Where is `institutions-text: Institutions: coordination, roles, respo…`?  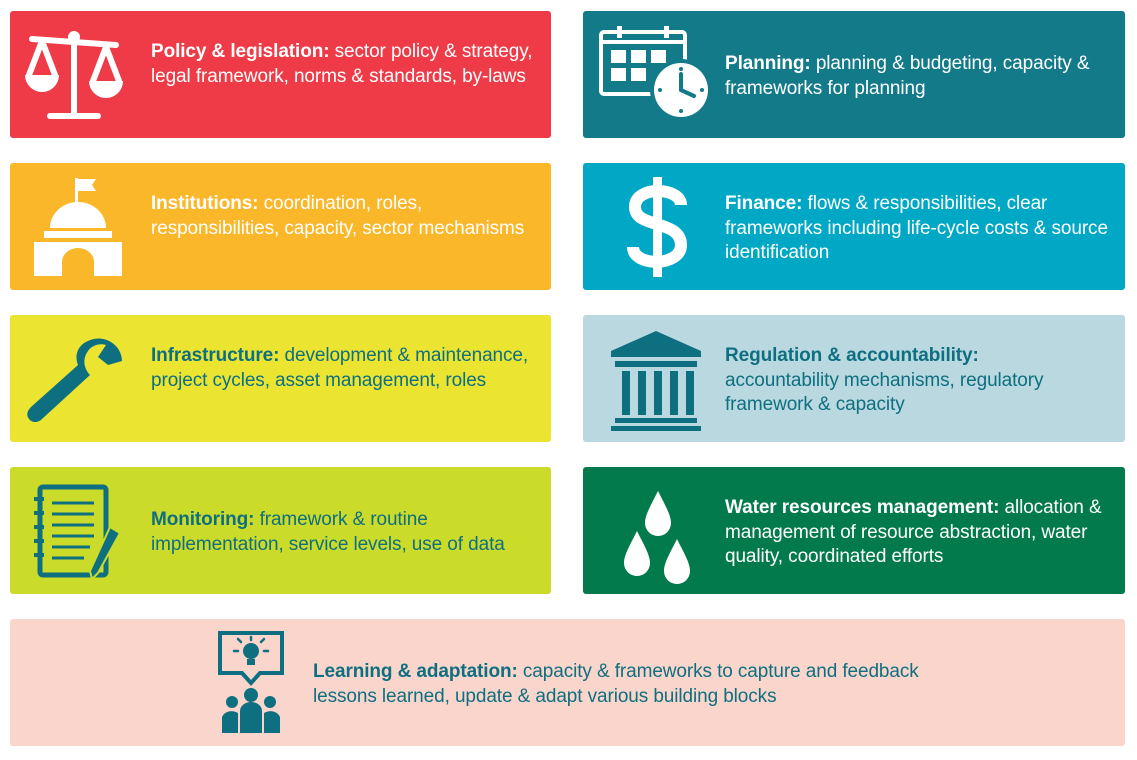
institutions-text: Institutions: coordination, roles, respo… is located at coordinates (346, 216).